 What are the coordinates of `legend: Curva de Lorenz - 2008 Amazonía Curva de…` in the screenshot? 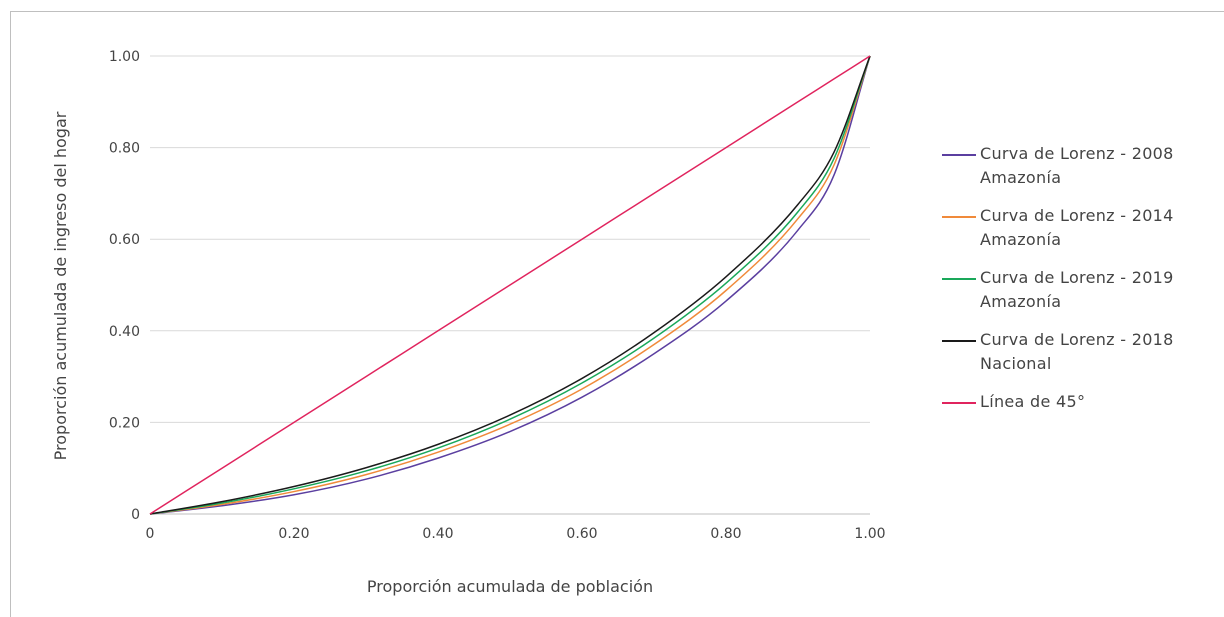 It's located at (1077, 285).